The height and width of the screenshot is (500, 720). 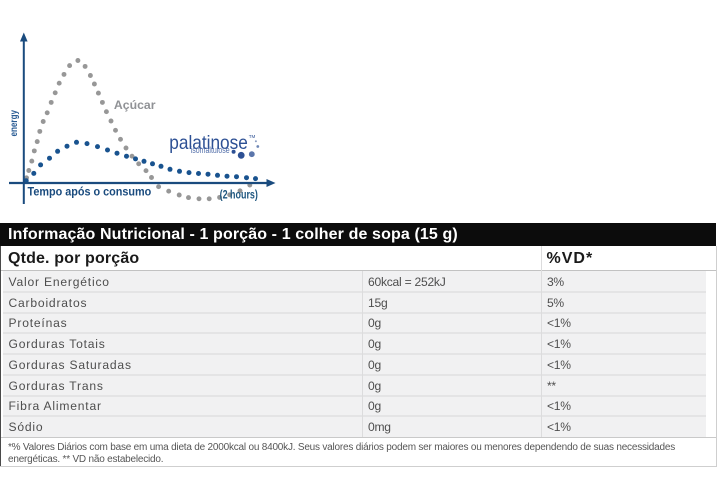 What do you see at coordinates (210, 150) in the screenshot?
I see `svg-text: isomaltulose` at bounding box center [210, 150].